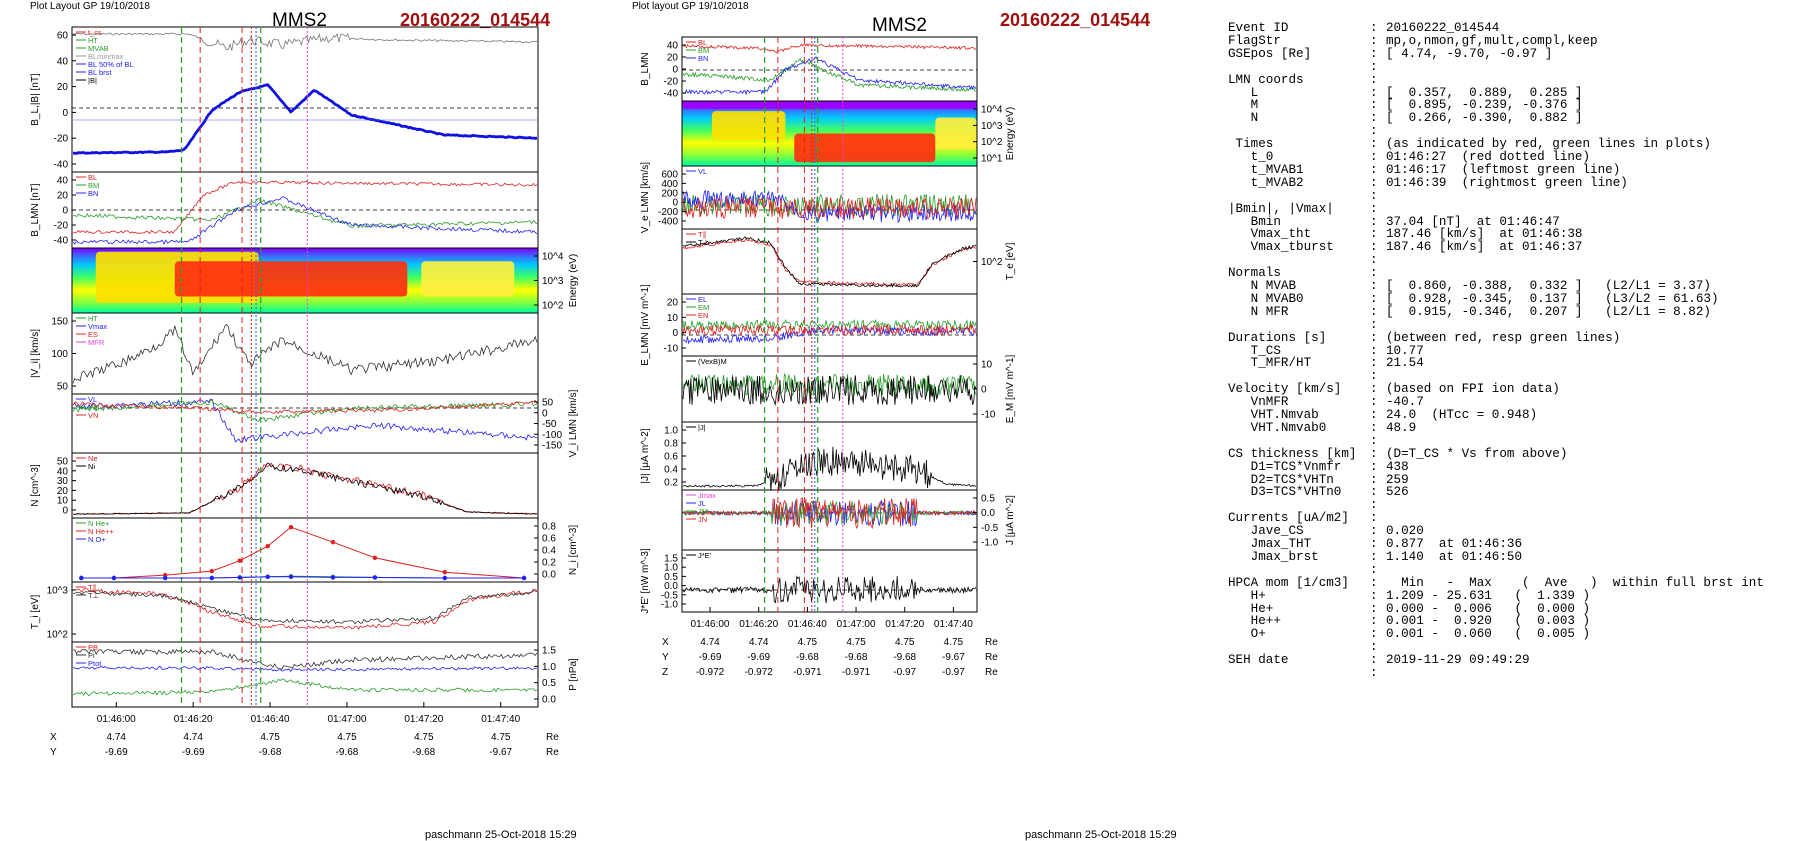 The width and height of the screenshot is (1804, 841). I want to click on y-axis-label: Energy (eV), so click(573, 280).